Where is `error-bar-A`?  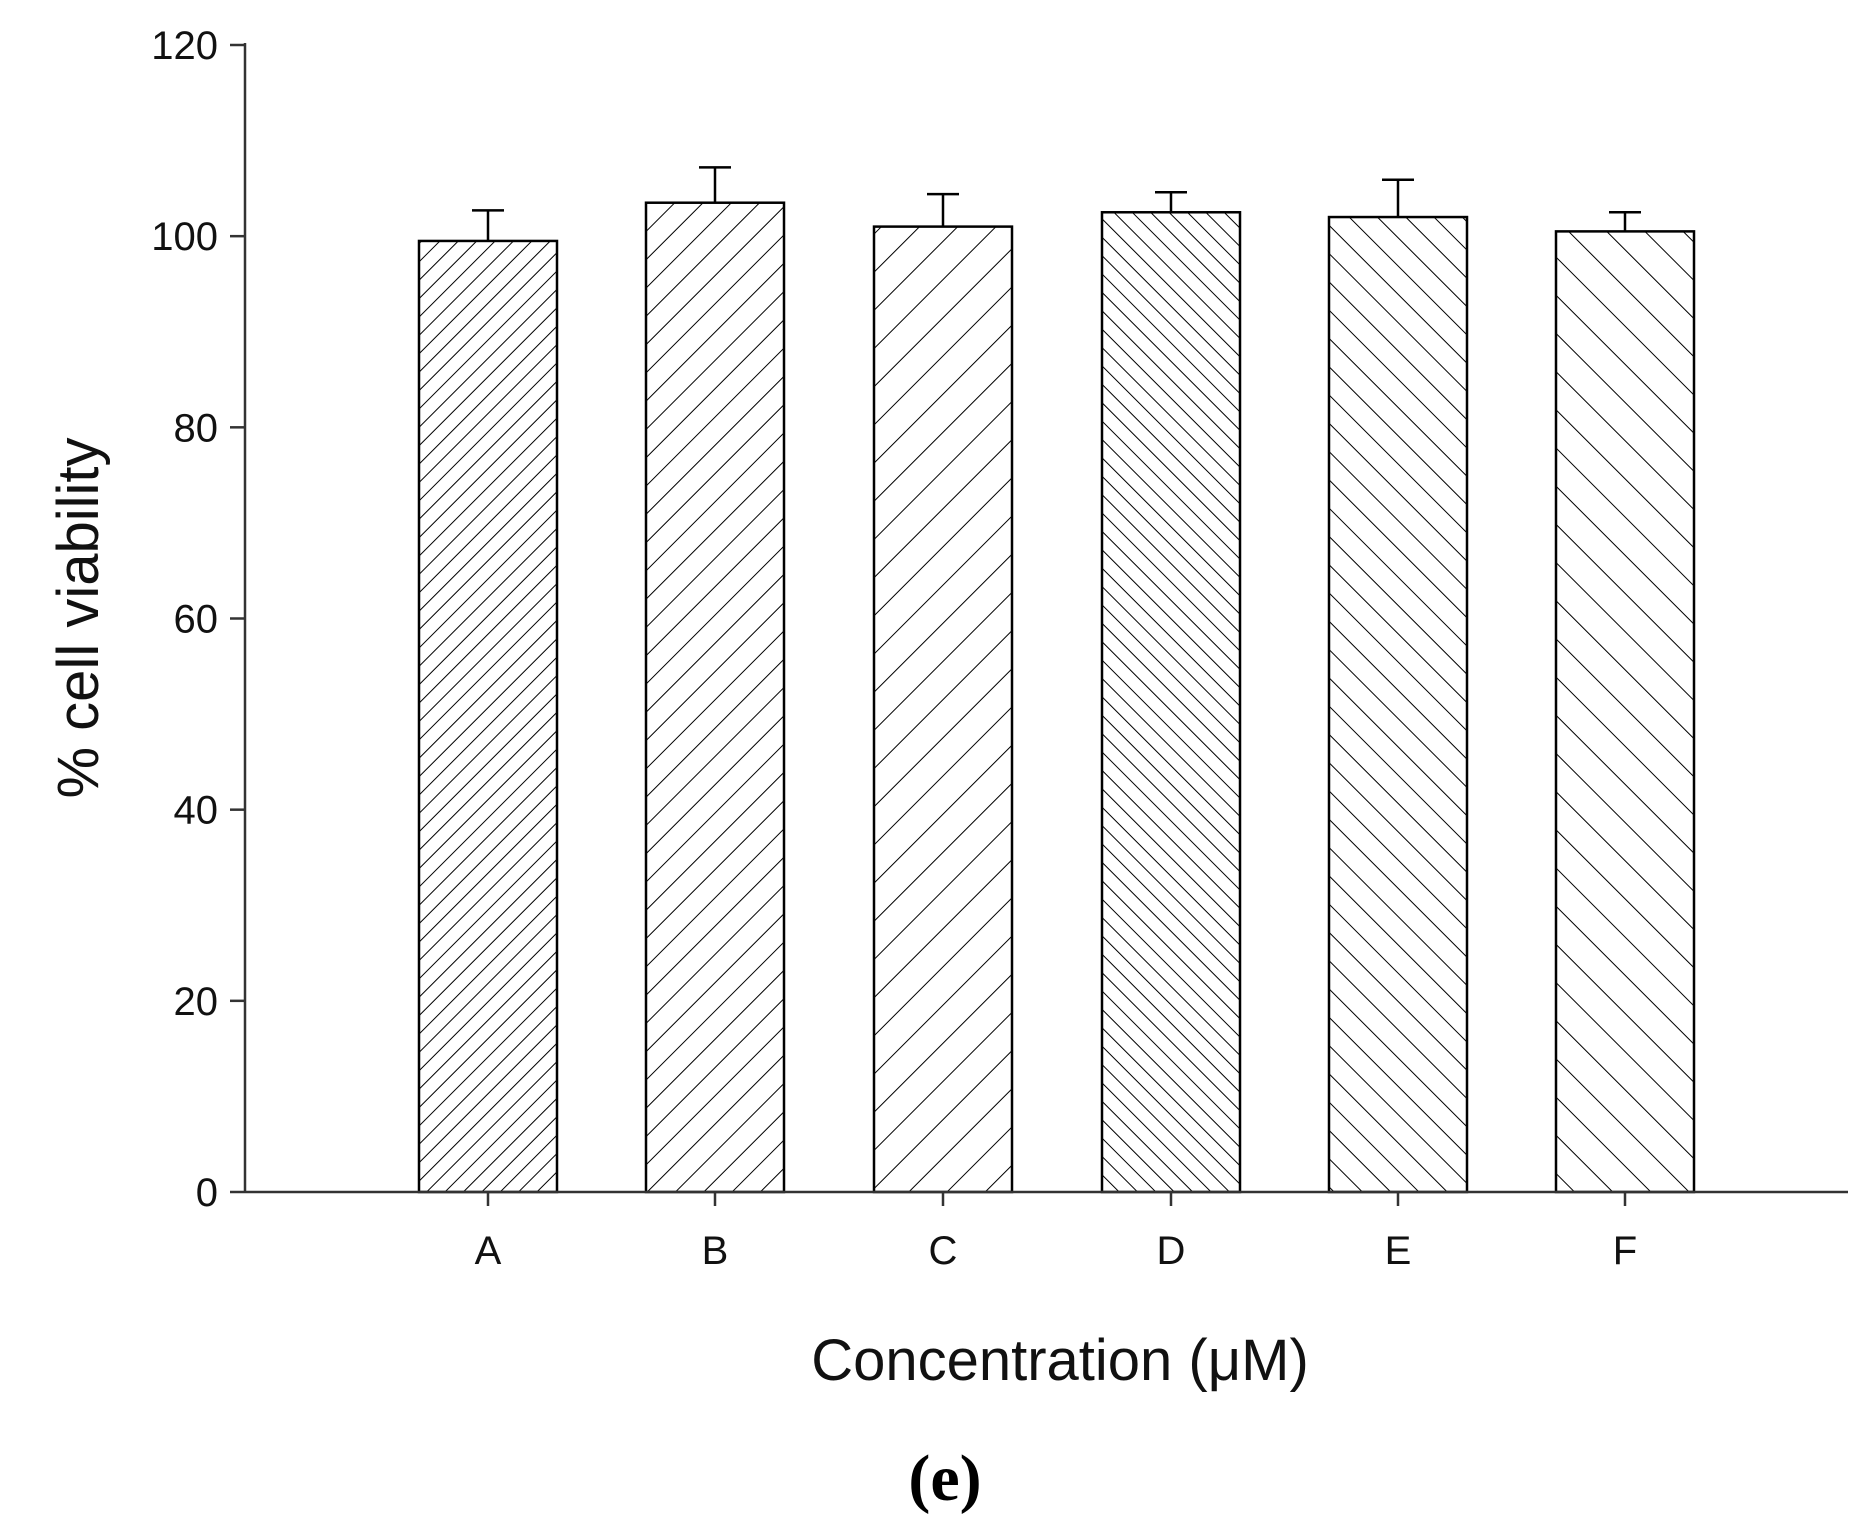 error-bar-A is located at coordinates (488, 225).